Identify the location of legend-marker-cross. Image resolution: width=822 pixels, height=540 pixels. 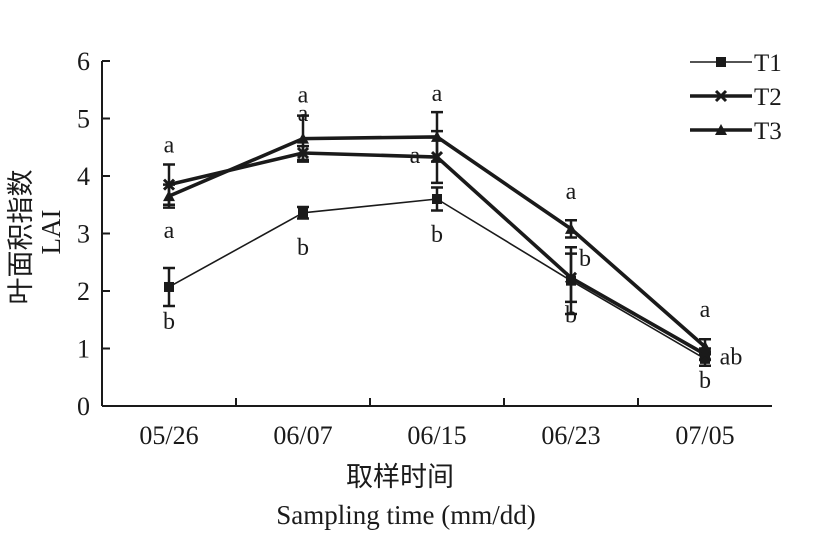
(721, 96).